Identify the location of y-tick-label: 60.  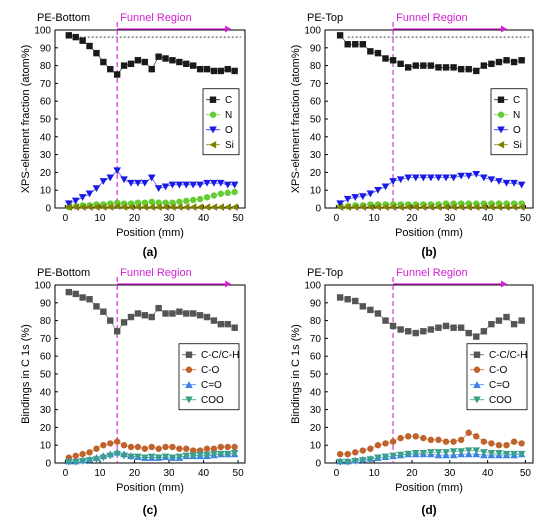
(46, 102).